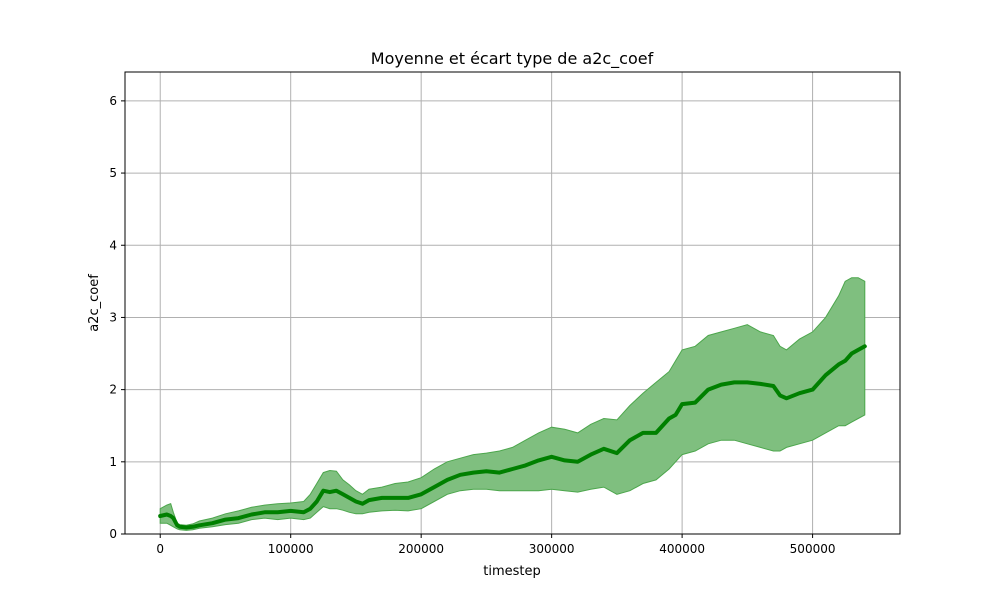 The height and width of the screenshot is (604, 1000). What do you see at coordinates (113, 173) in the screenshot?
I see `y-tick-label: 5` at bounding box center [113, 173].